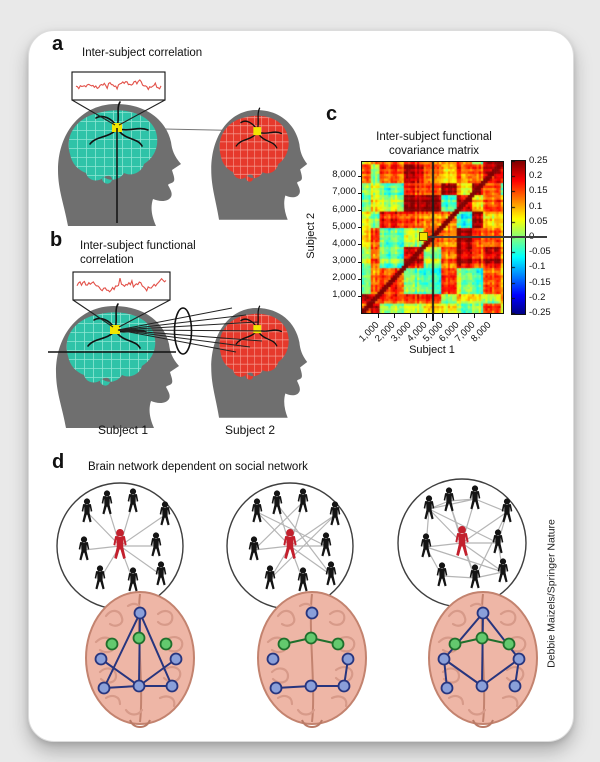 The height and width of the screenshot is (762, 600). Describe the element at coordinates (119, 164) in the screenshot. I see `subject1-head-teal` at that location.